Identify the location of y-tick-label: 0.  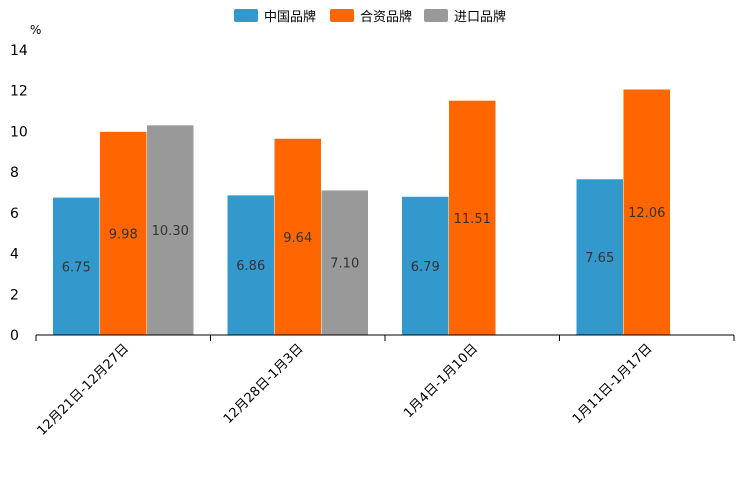
(14, 336).